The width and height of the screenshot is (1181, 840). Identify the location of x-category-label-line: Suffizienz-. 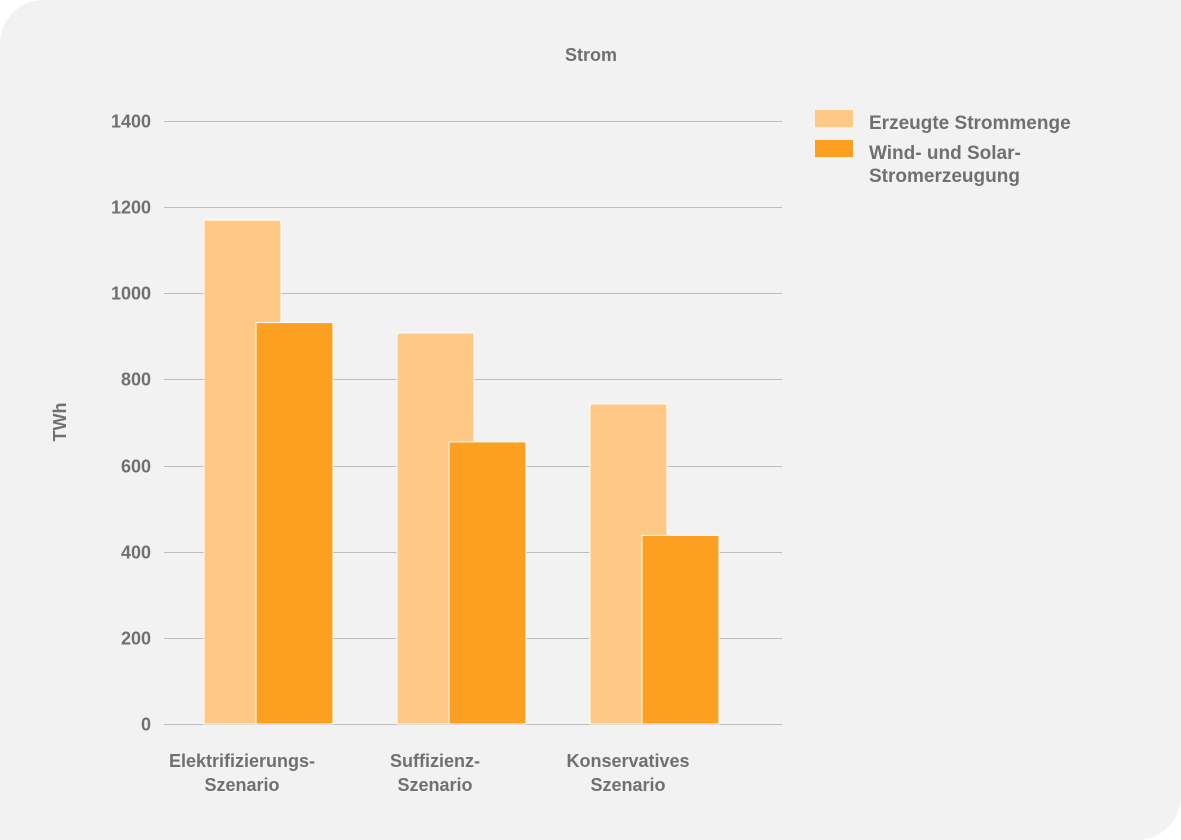
(435, 761).